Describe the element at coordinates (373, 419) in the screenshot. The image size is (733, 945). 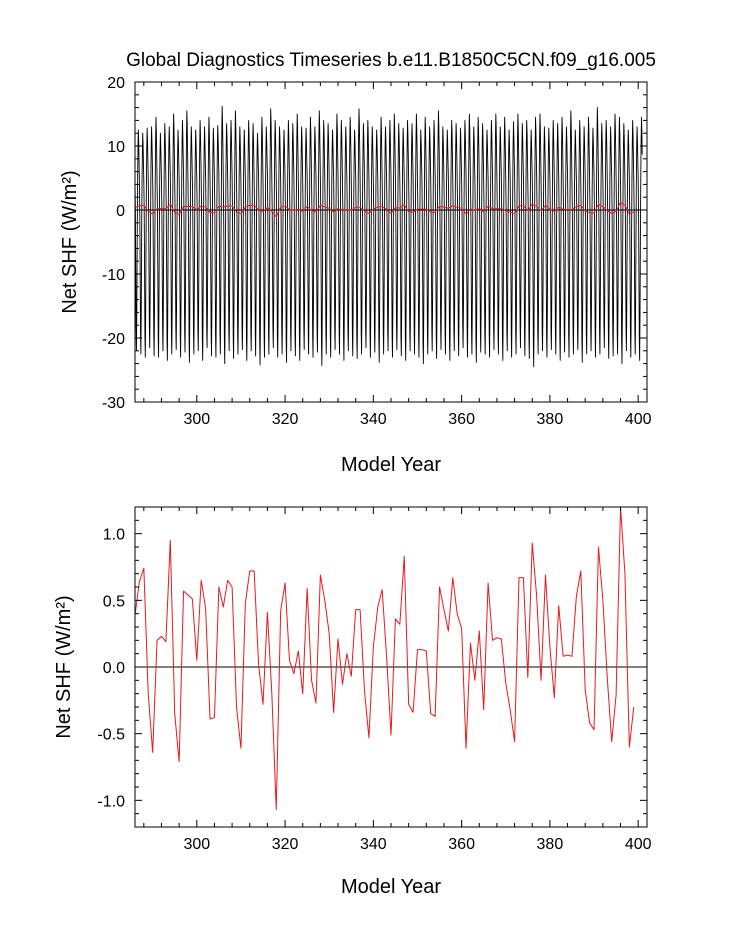
I see `monthly-x-tick-label: 340` at that location.